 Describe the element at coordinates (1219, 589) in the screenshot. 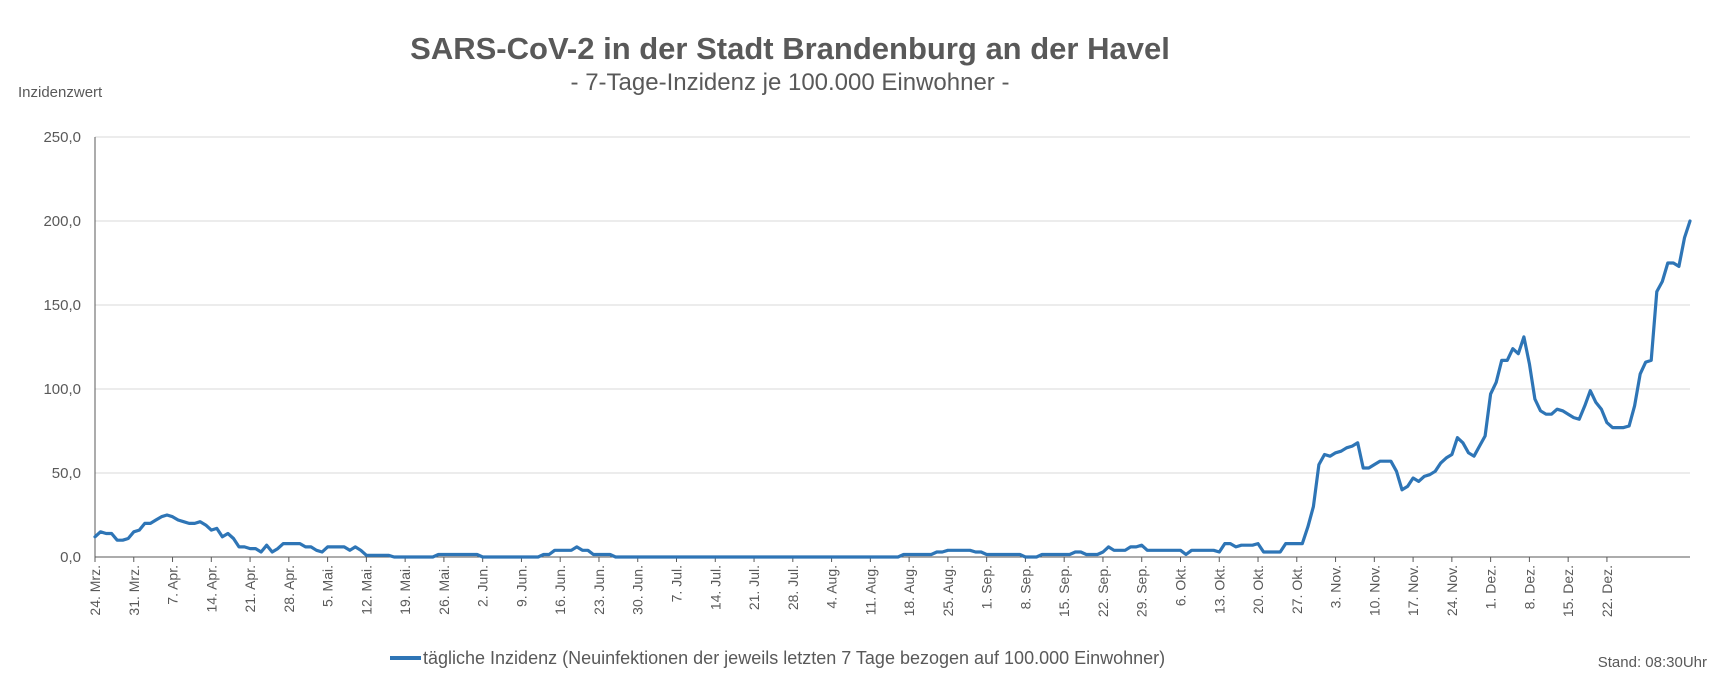

I see `x-tick-label: 13. Okt.` at that location.